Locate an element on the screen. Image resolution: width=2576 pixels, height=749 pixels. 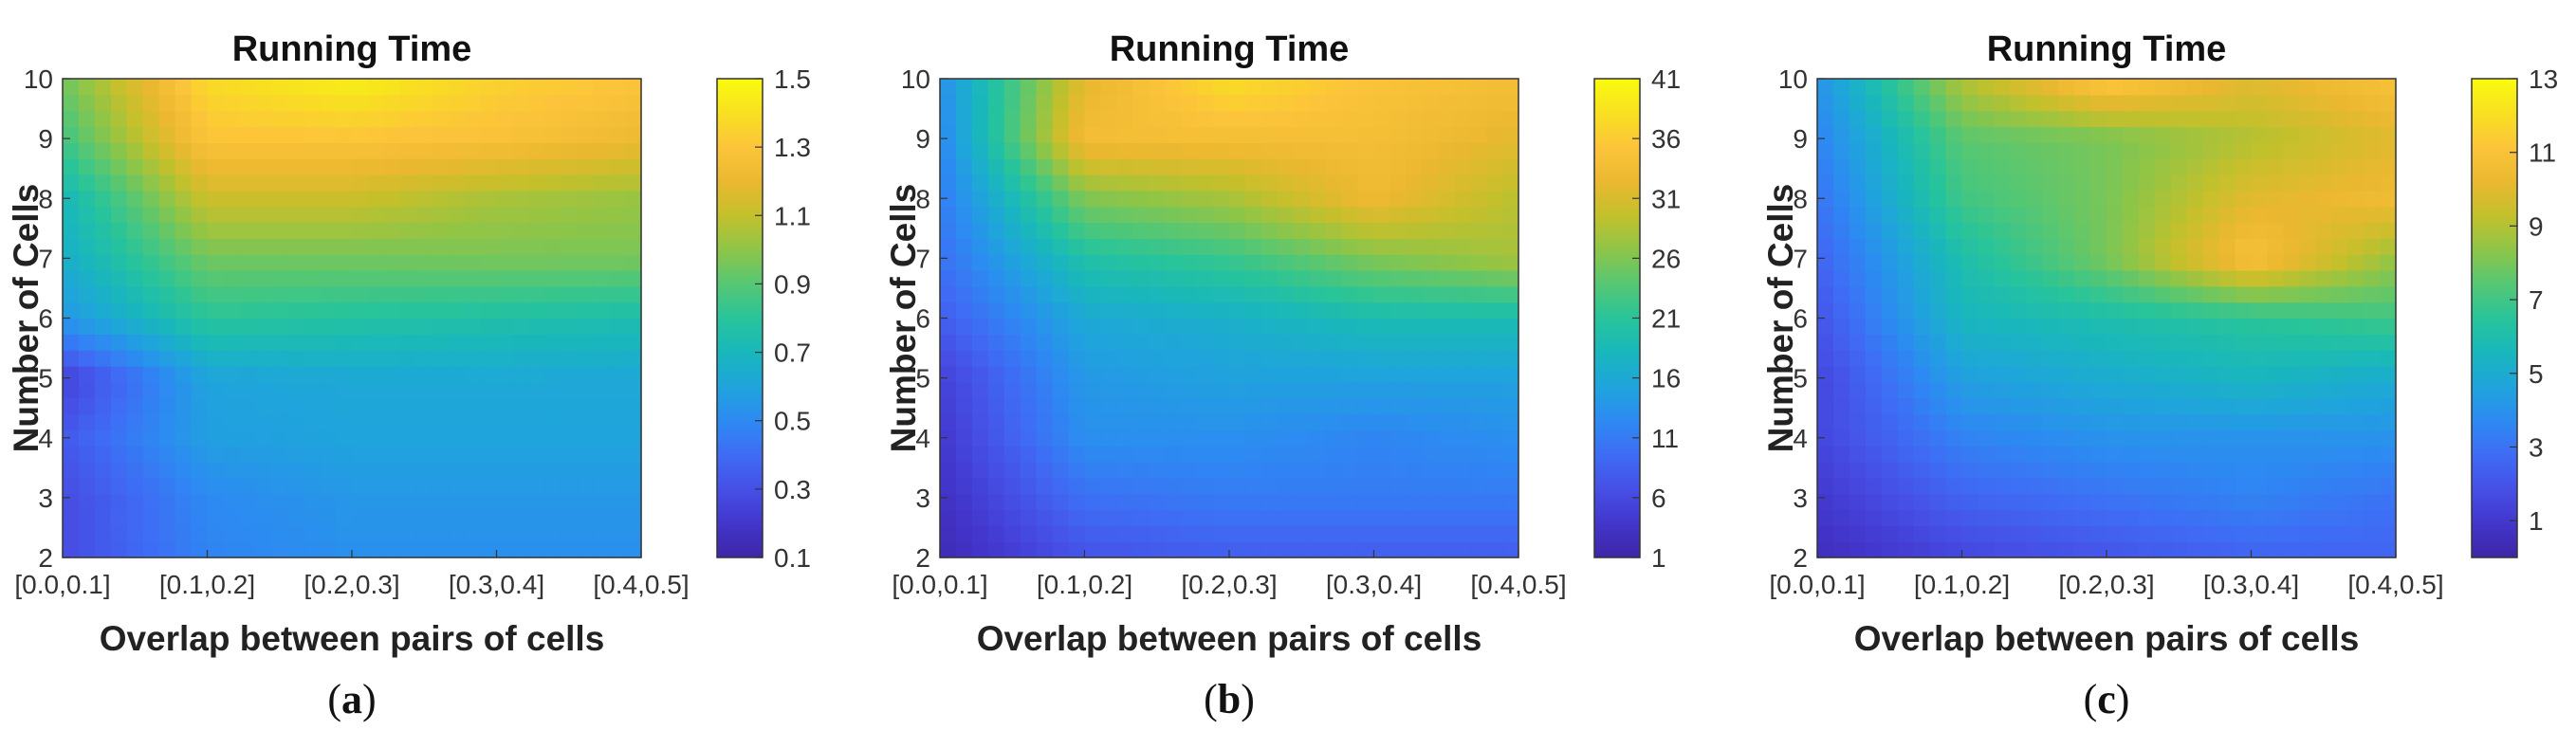
y-tick-label: 4 is located at coordinates (1800, 438).